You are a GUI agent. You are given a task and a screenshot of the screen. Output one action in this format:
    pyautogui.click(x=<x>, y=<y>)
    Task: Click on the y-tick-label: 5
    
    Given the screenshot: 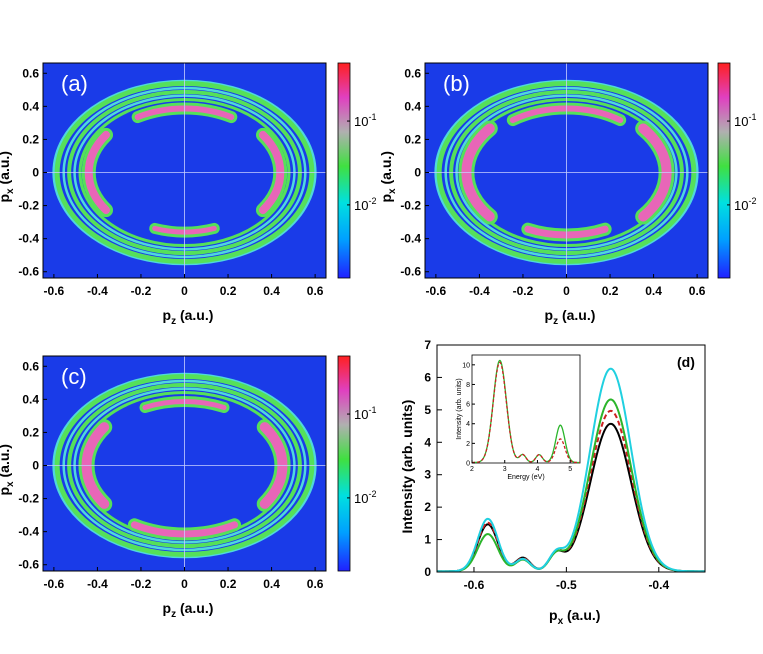 What is the action you would take?
    pyautogui.click(x=427, y=410)
    